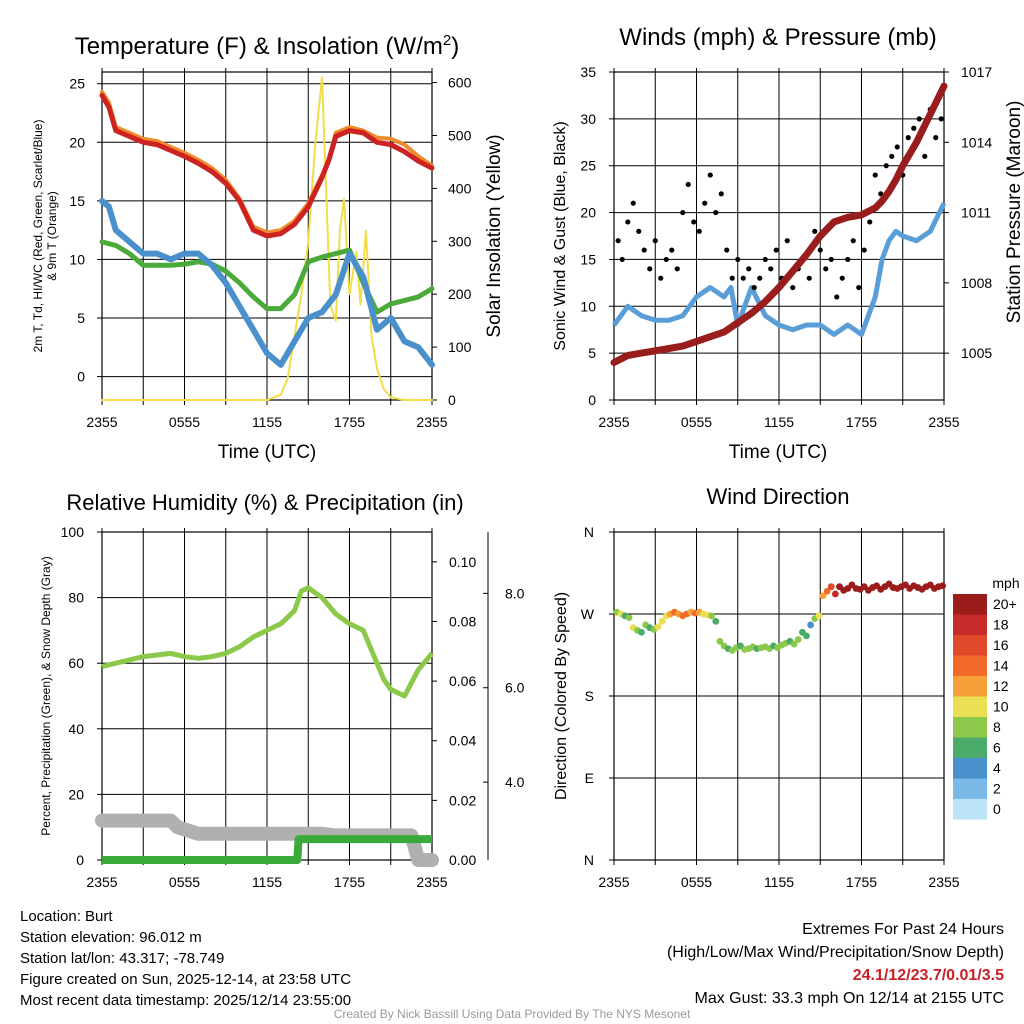 The image size is (1024, 1024). Describe the element at coordinates (267, 422) in the screenshot. I see `temperature-xtick-label: 1155` at that location.